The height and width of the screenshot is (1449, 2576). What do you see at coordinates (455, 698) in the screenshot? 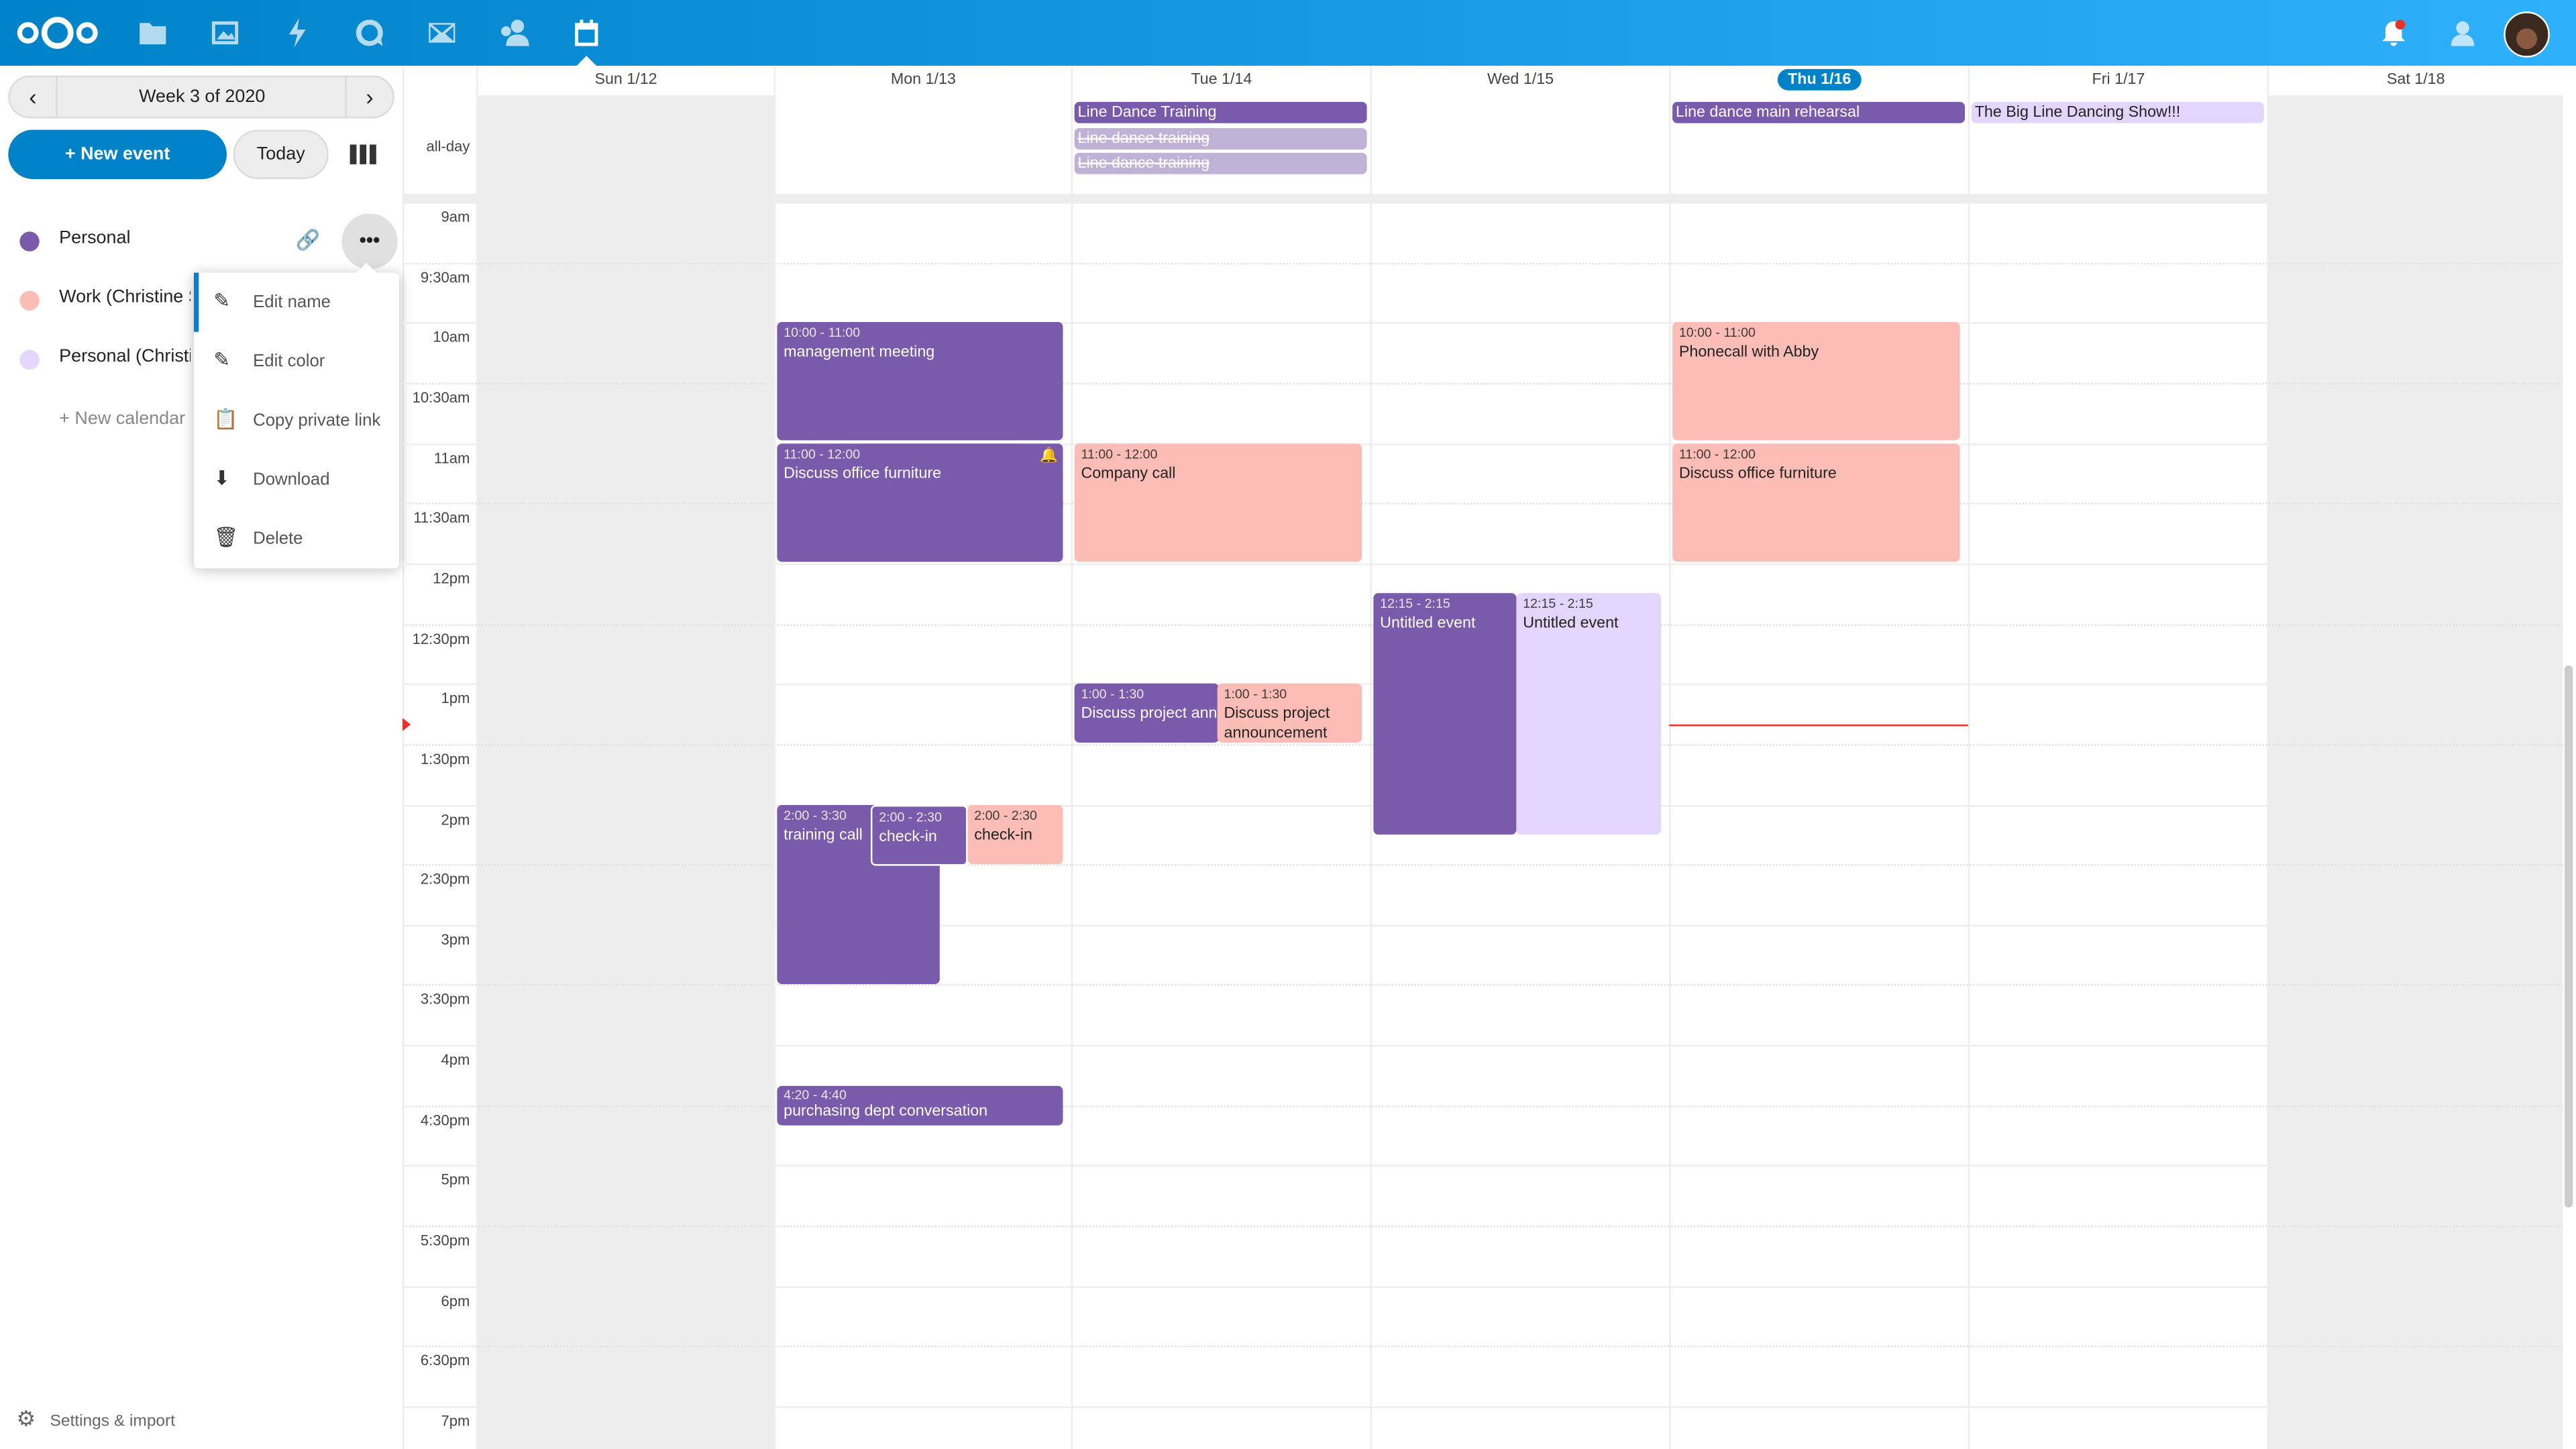
I see `time-label: 1pm` at bounding box center [455, 698].